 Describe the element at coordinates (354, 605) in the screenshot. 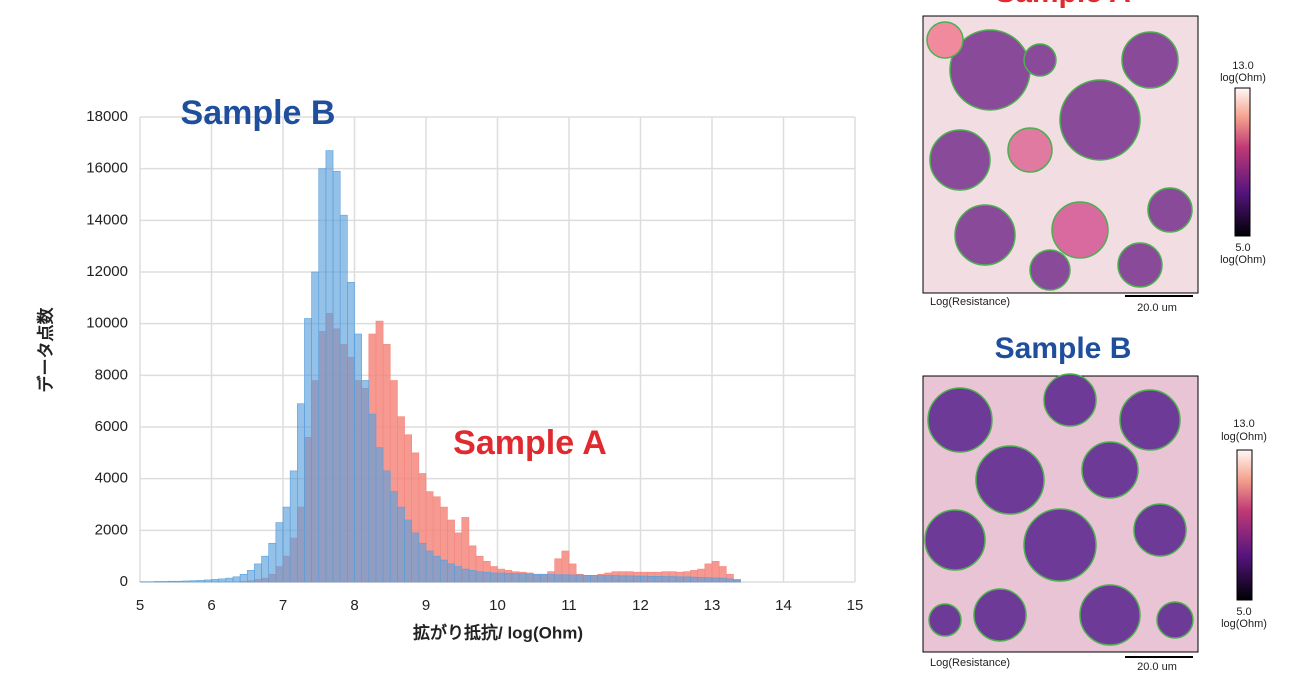

I see `x-tick-label: 8` at that location.